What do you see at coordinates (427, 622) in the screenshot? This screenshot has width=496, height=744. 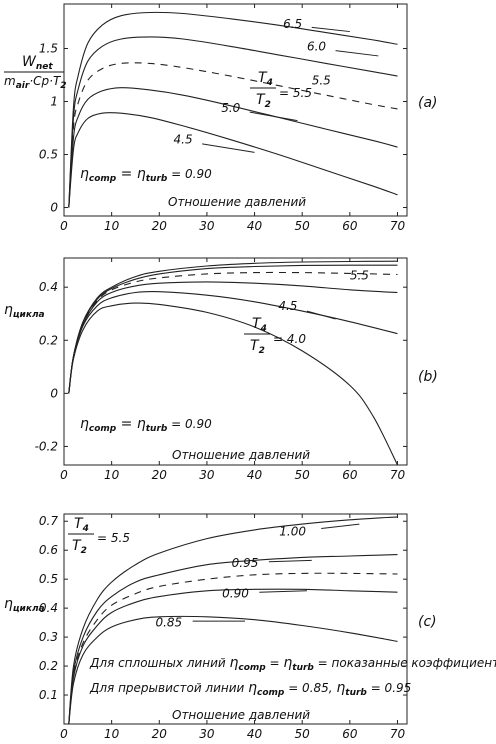 I see `panel-label-c: (c)` at bounding box center [427, 622].